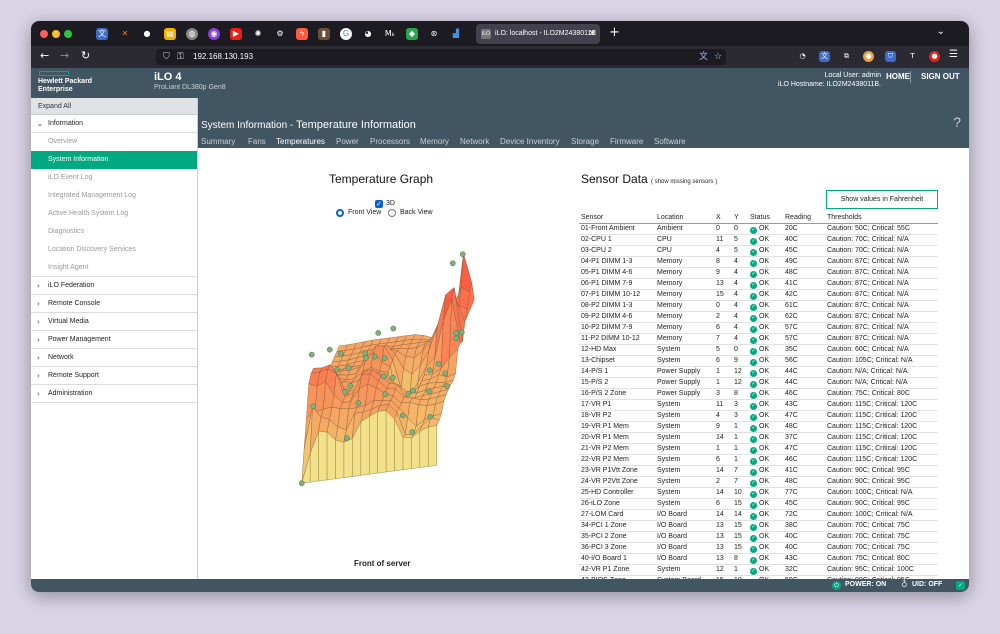 The height and width of the screenshot is (634, 1000). I want to click on pinned-tab-app-icon: ◉, so click(214, 34).